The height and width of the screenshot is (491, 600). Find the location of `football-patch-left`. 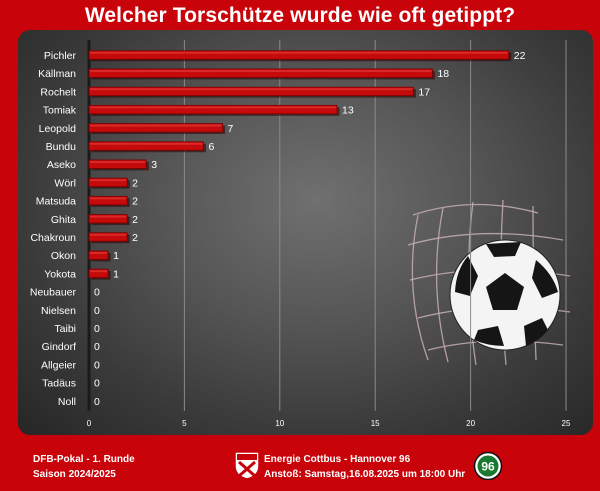

football-patch-left is located at coordinates (466, 276).